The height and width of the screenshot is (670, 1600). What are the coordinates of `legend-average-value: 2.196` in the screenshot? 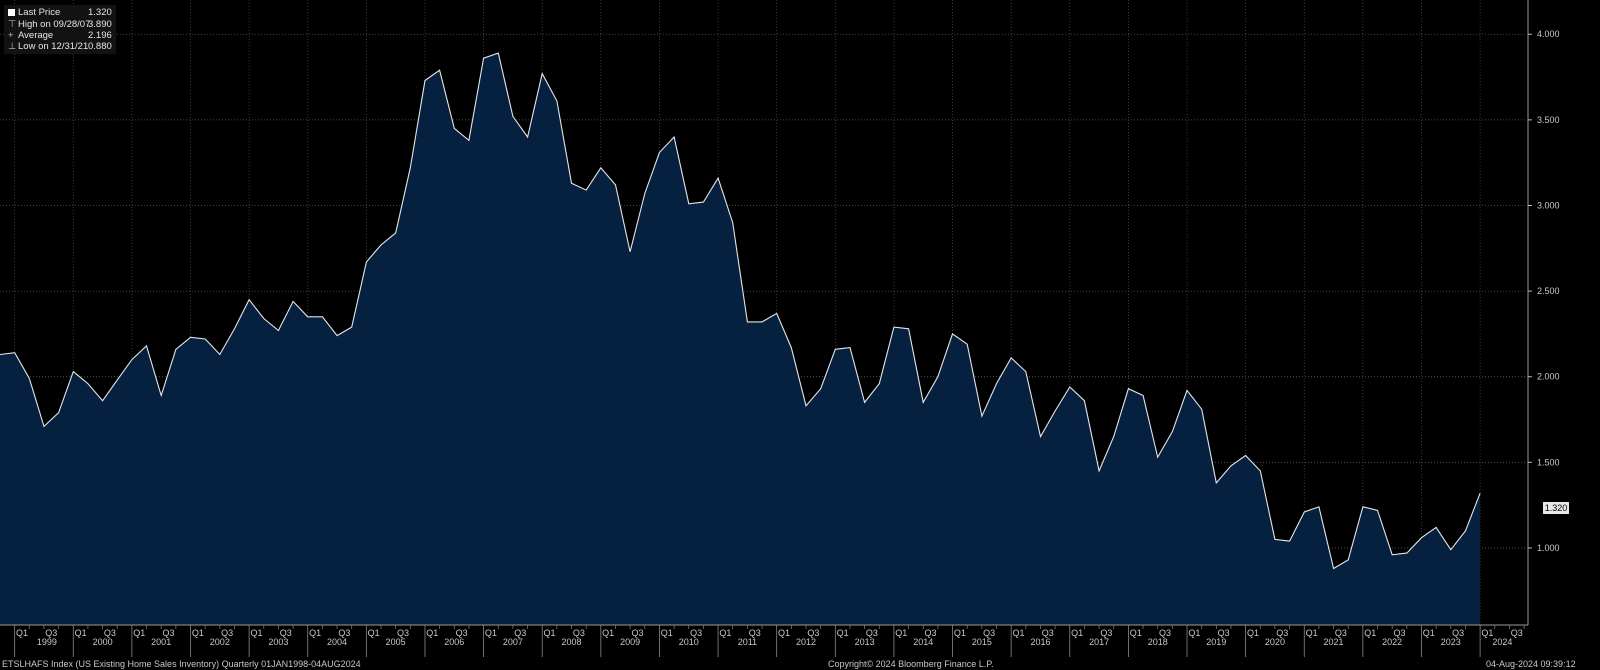 It's located at (100, 35).